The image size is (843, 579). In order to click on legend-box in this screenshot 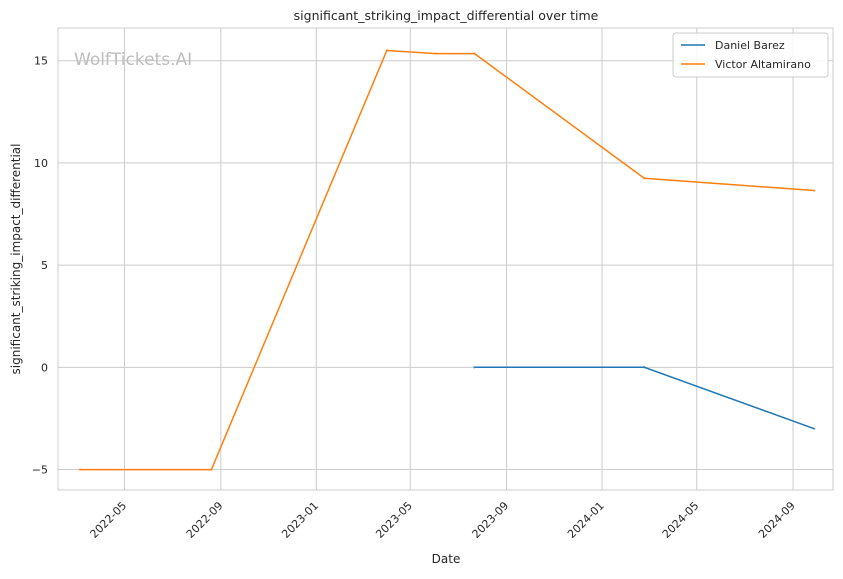, I will do `click(750, 55)`.